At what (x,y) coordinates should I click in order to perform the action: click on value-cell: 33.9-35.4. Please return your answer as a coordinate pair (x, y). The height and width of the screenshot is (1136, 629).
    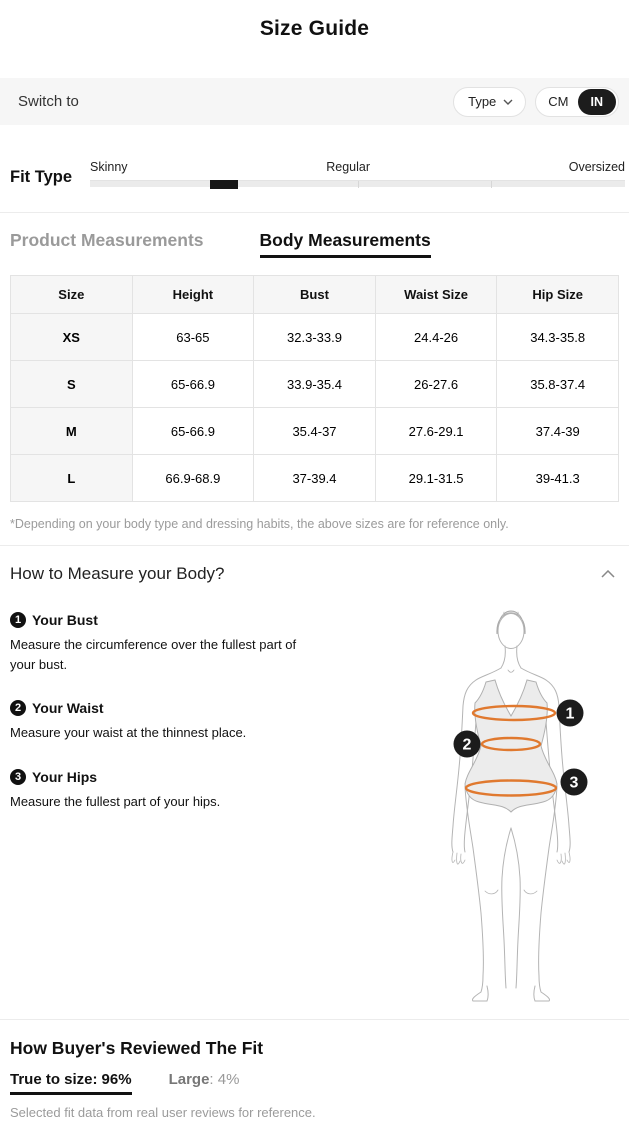
    Looking at the image, I should click on (314, 384).